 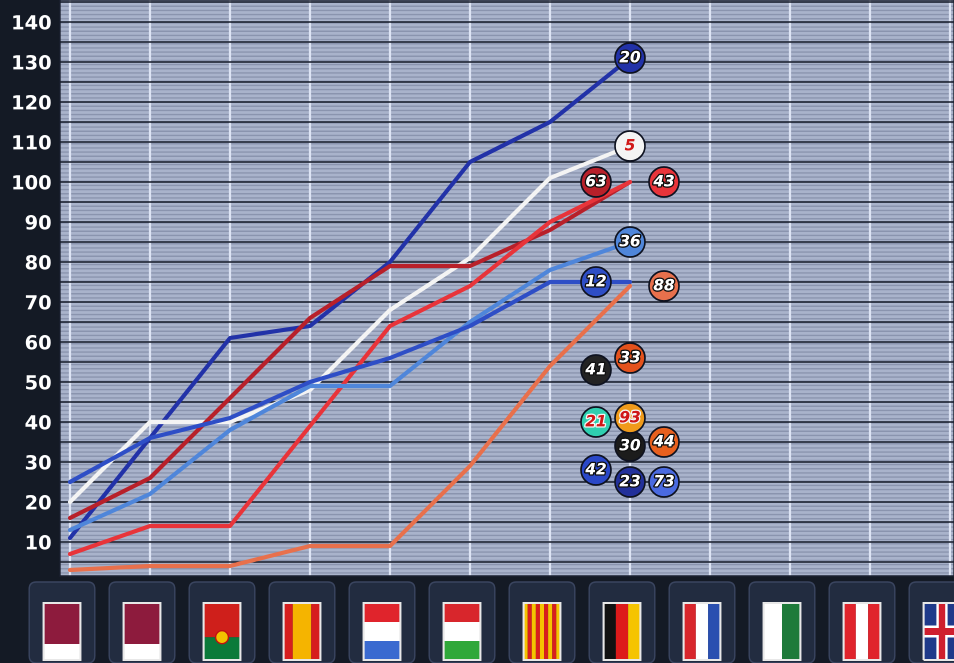 I want to click on y-tick-label: 120, so click(x=32, y=102).